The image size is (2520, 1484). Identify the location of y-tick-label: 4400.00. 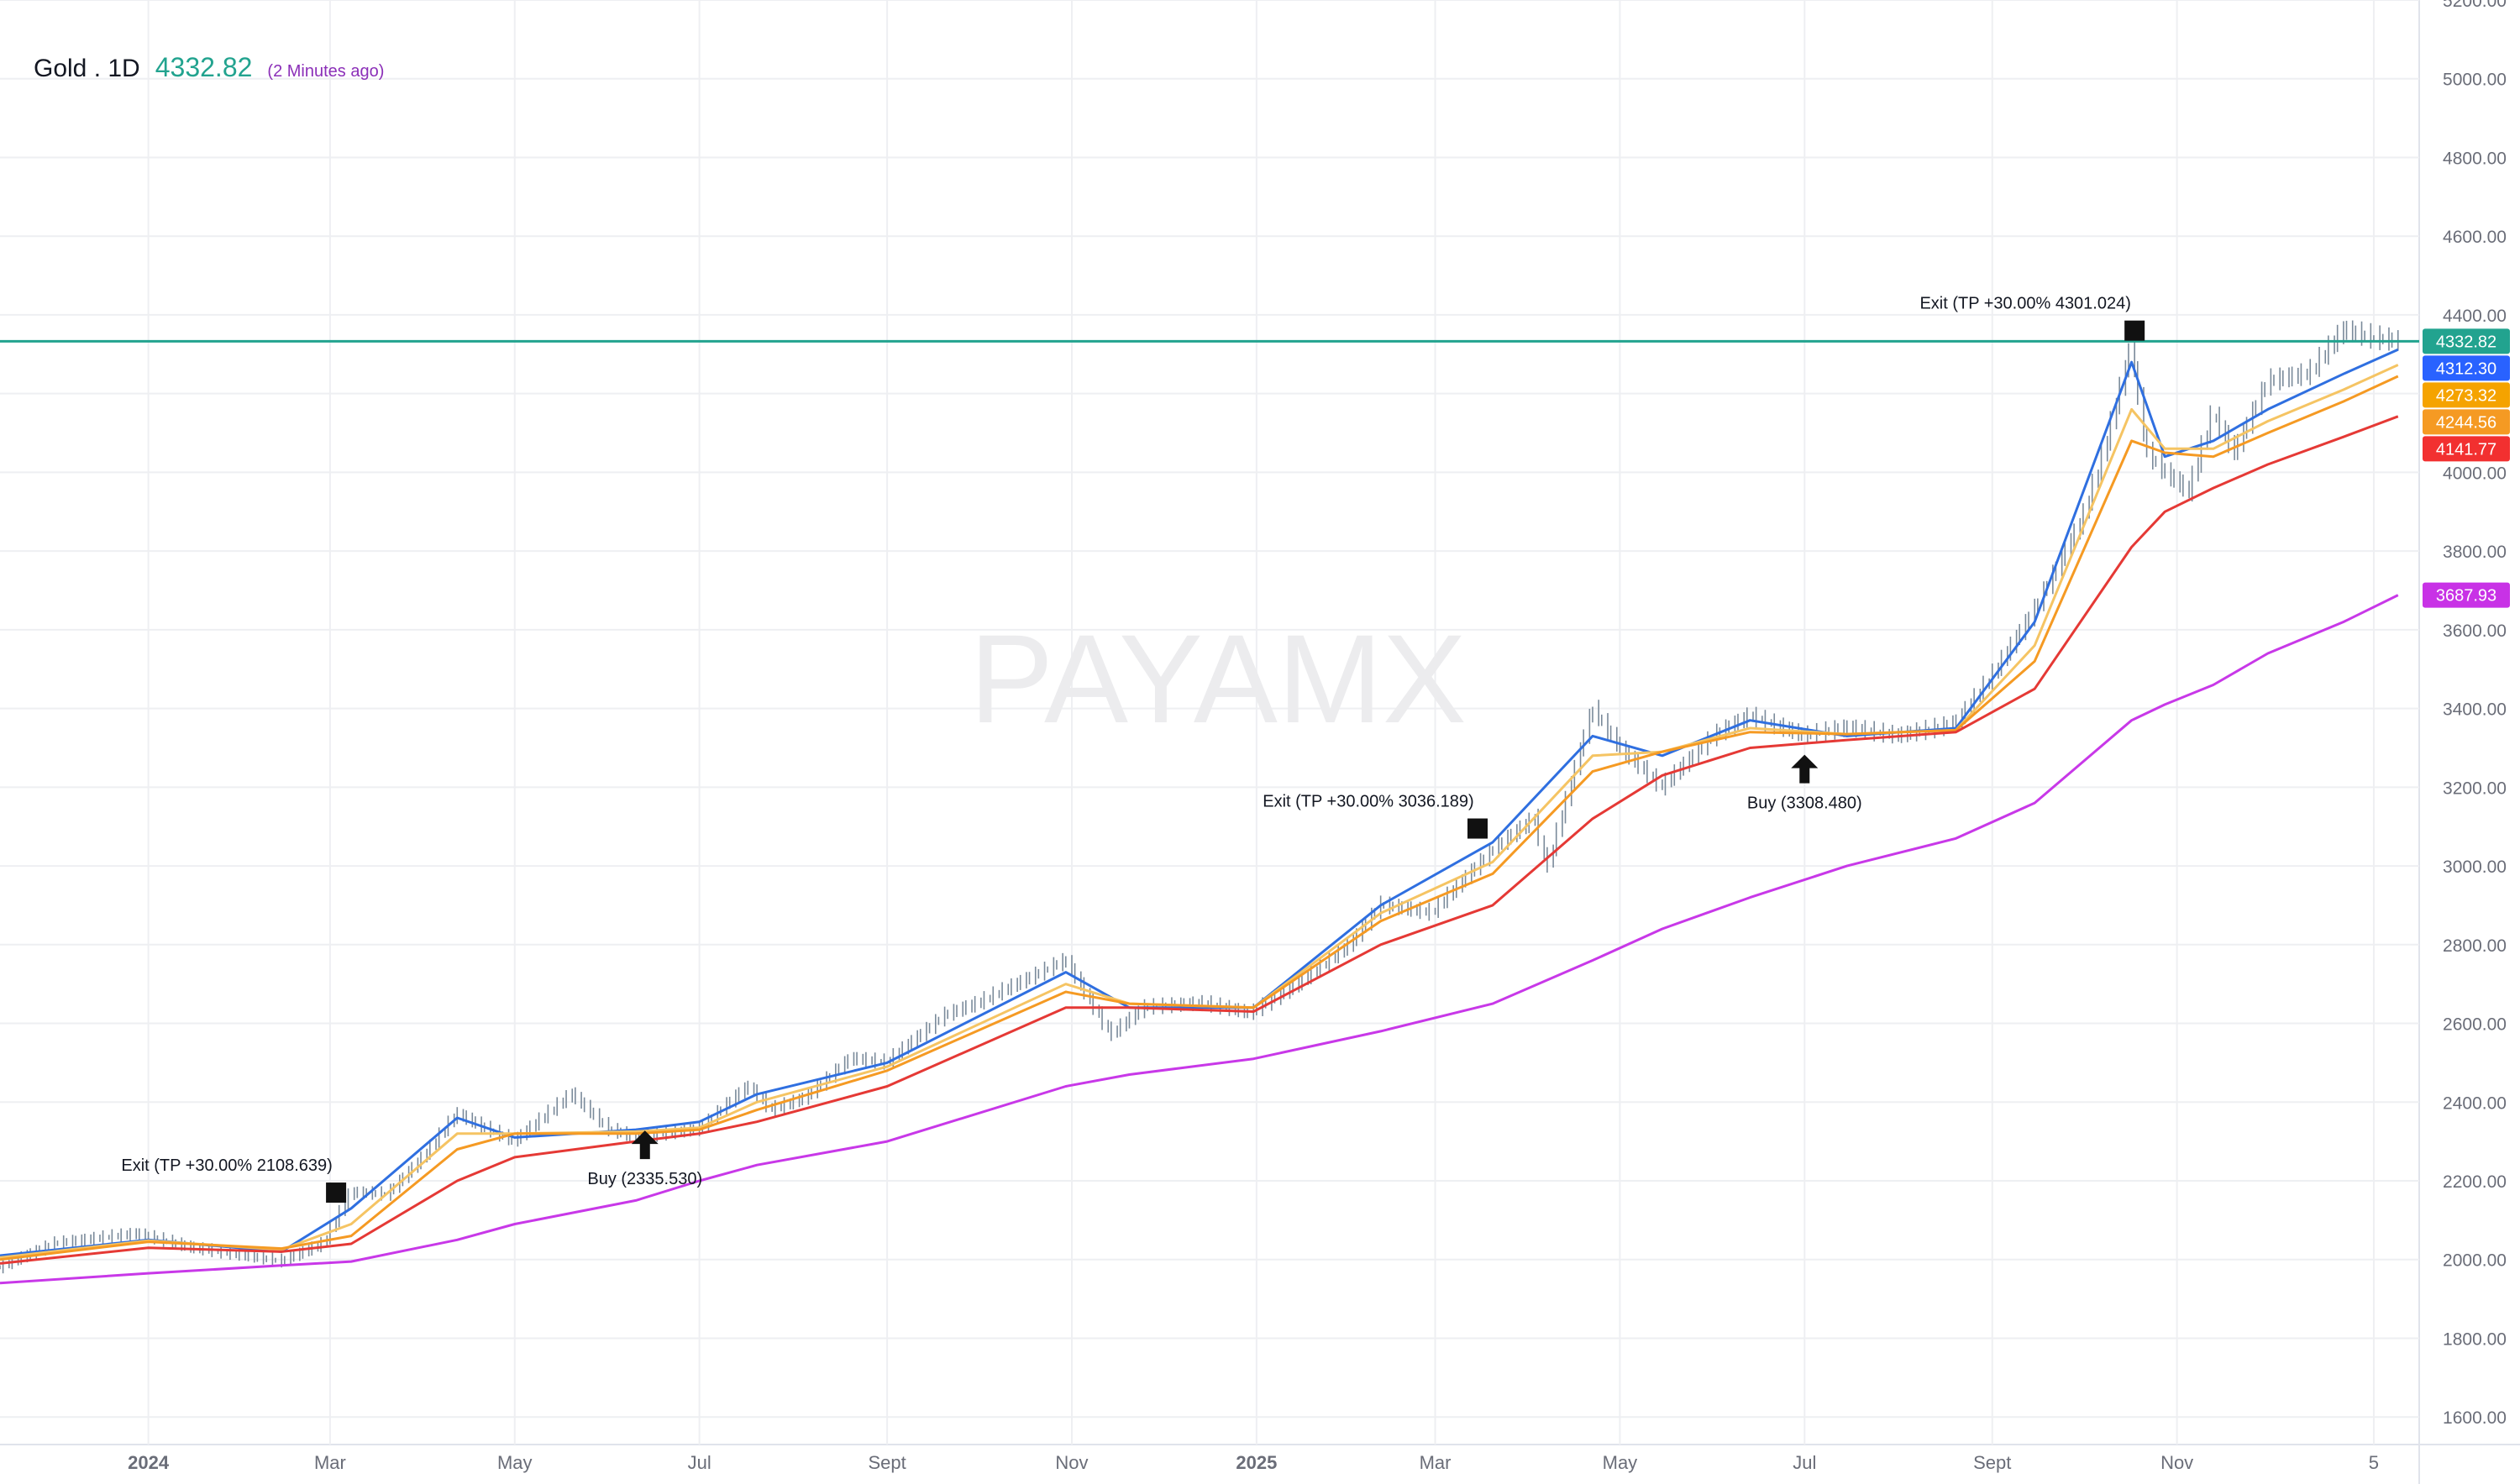
(2475, 317).